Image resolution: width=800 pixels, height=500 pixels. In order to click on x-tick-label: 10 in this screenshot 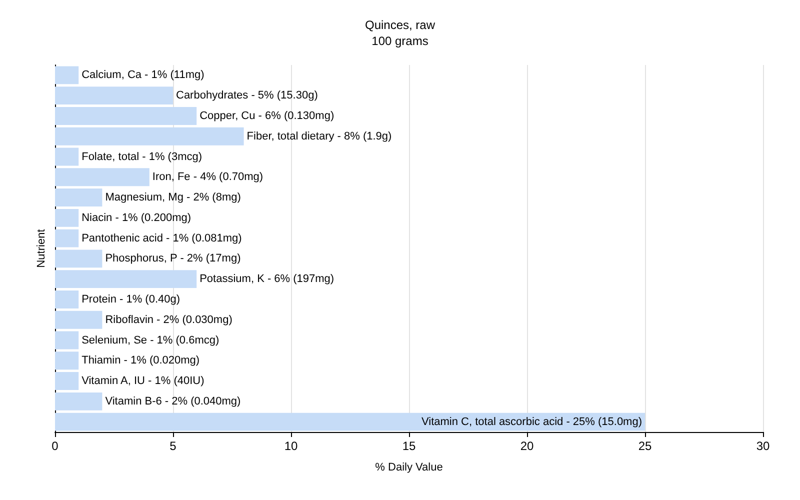, I will do `click(291, 446)`.